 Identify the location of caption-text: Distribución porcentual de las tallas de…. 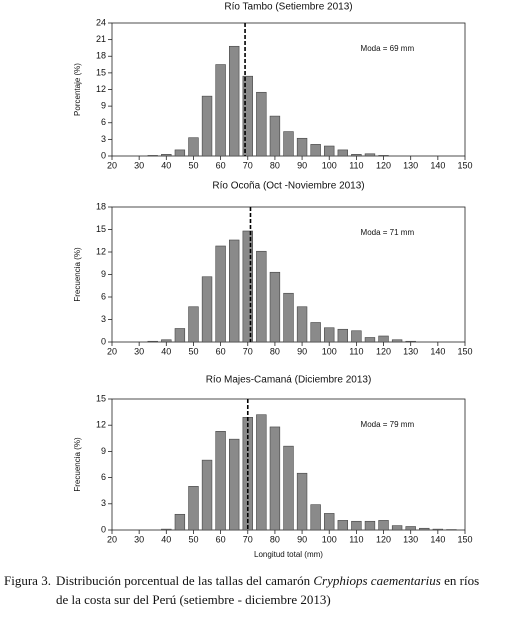
(183, 580).